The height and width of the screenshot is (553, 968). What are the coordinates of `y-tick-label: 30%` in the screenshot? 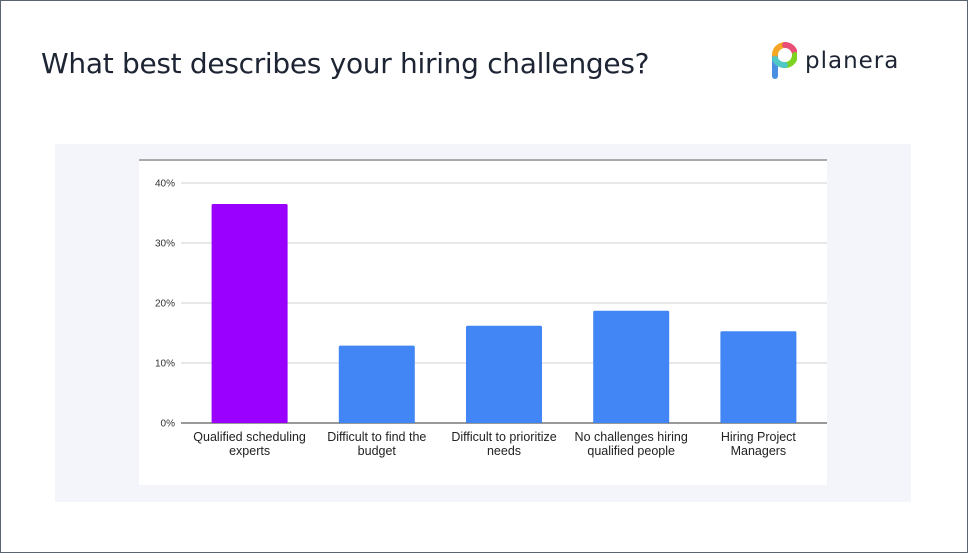 It's located at (165, 244).